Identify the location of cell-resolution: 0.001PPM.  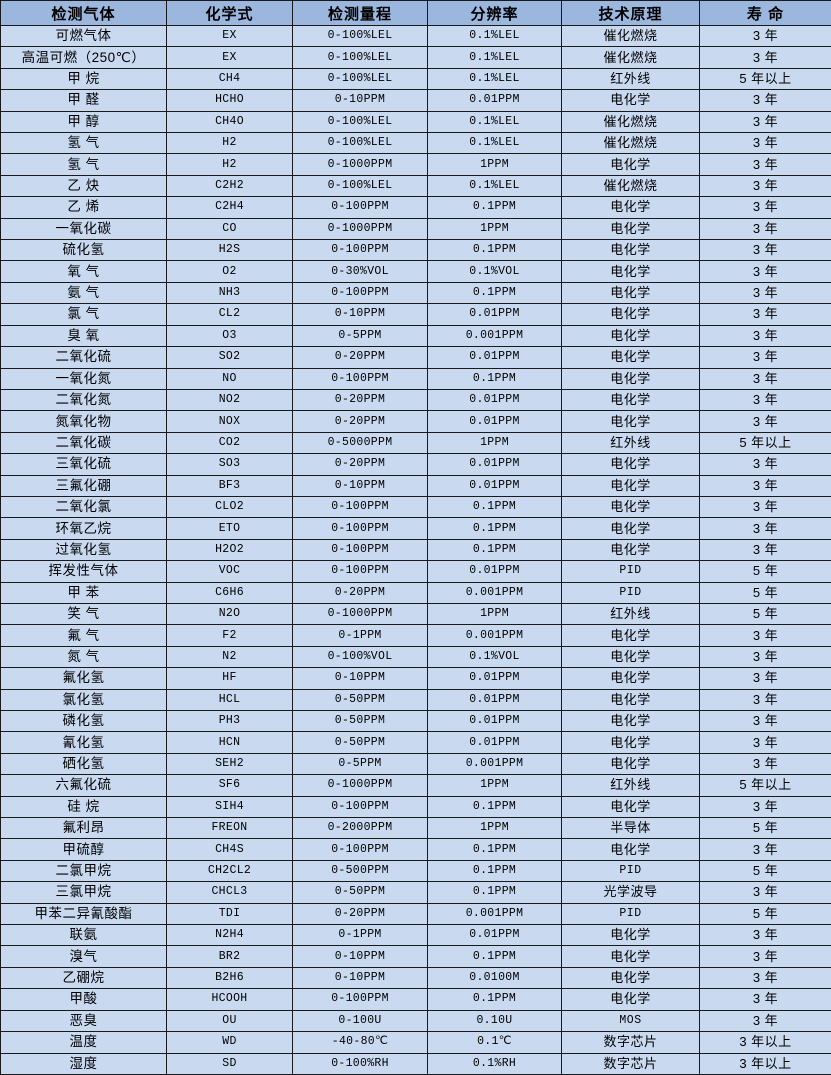
(494, 764).